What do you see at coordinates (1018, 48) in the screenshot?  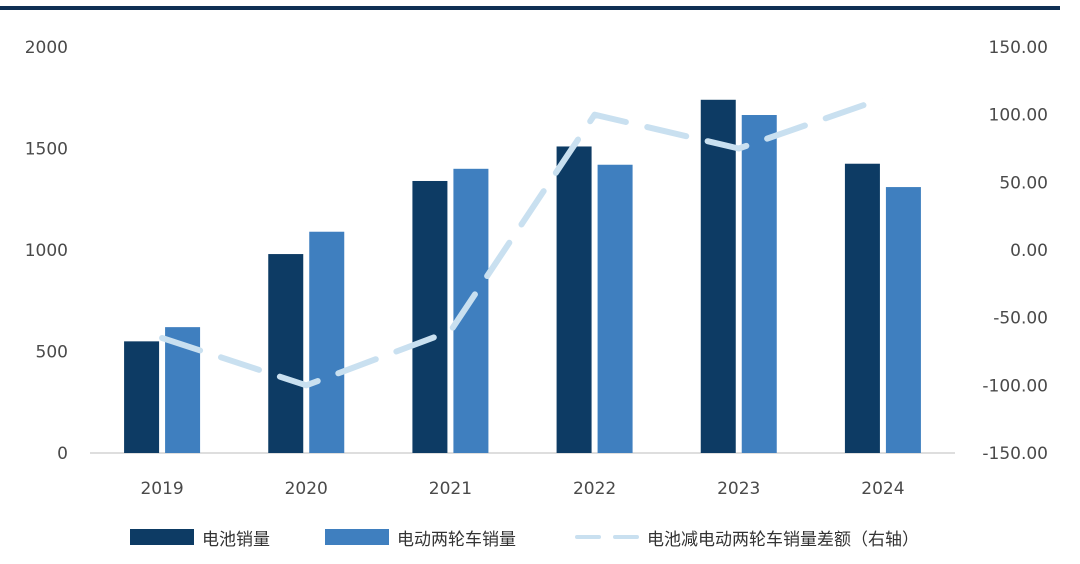 I see `y-right-tick-label: 150.00` at bounding box center [1018, 48].